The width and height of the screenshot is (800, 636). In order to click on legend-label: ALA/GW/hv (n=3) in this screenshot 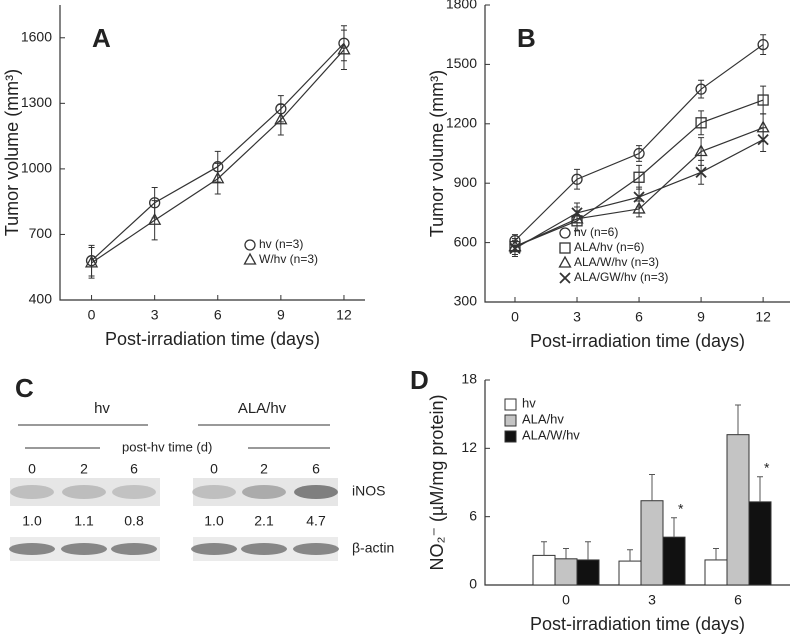, I will do `click(621, 277)`.